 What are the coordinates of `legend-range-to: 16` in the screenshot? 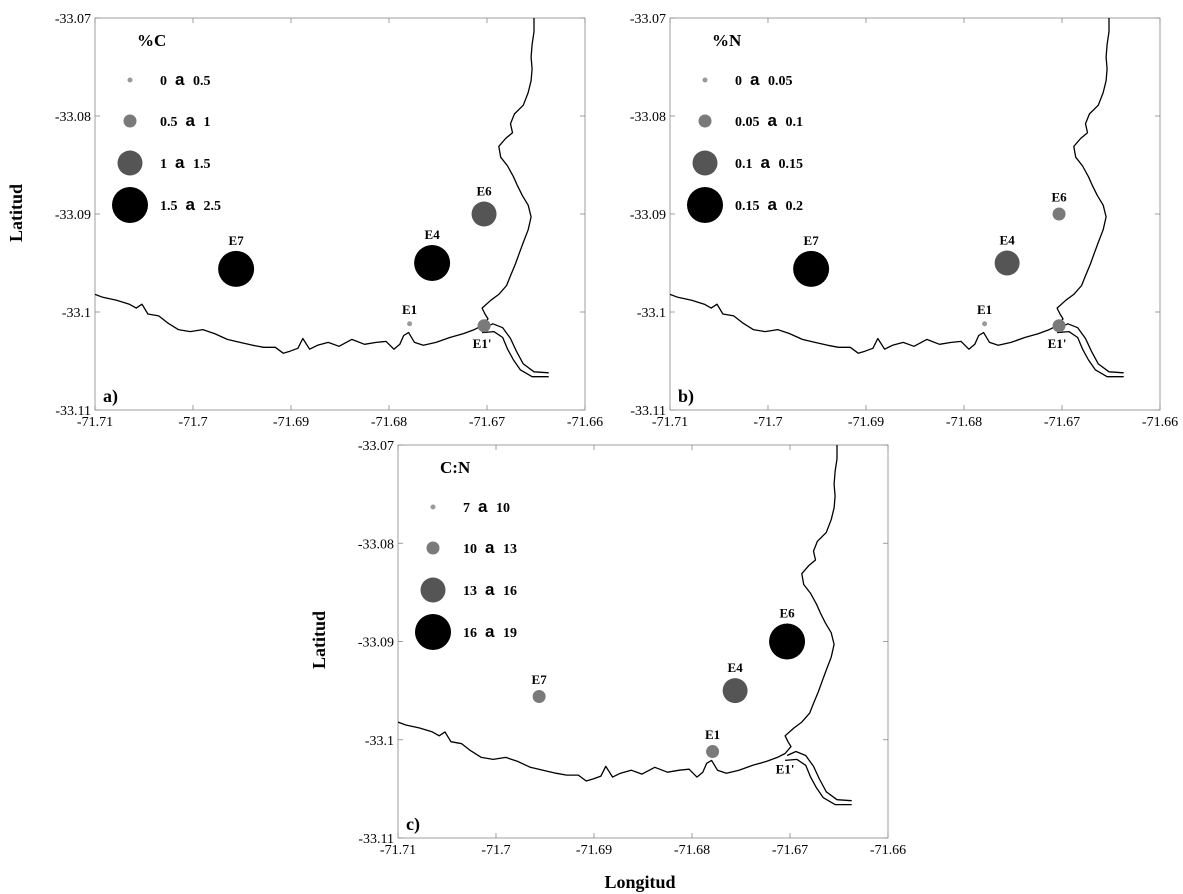 It's located at (510, 591).